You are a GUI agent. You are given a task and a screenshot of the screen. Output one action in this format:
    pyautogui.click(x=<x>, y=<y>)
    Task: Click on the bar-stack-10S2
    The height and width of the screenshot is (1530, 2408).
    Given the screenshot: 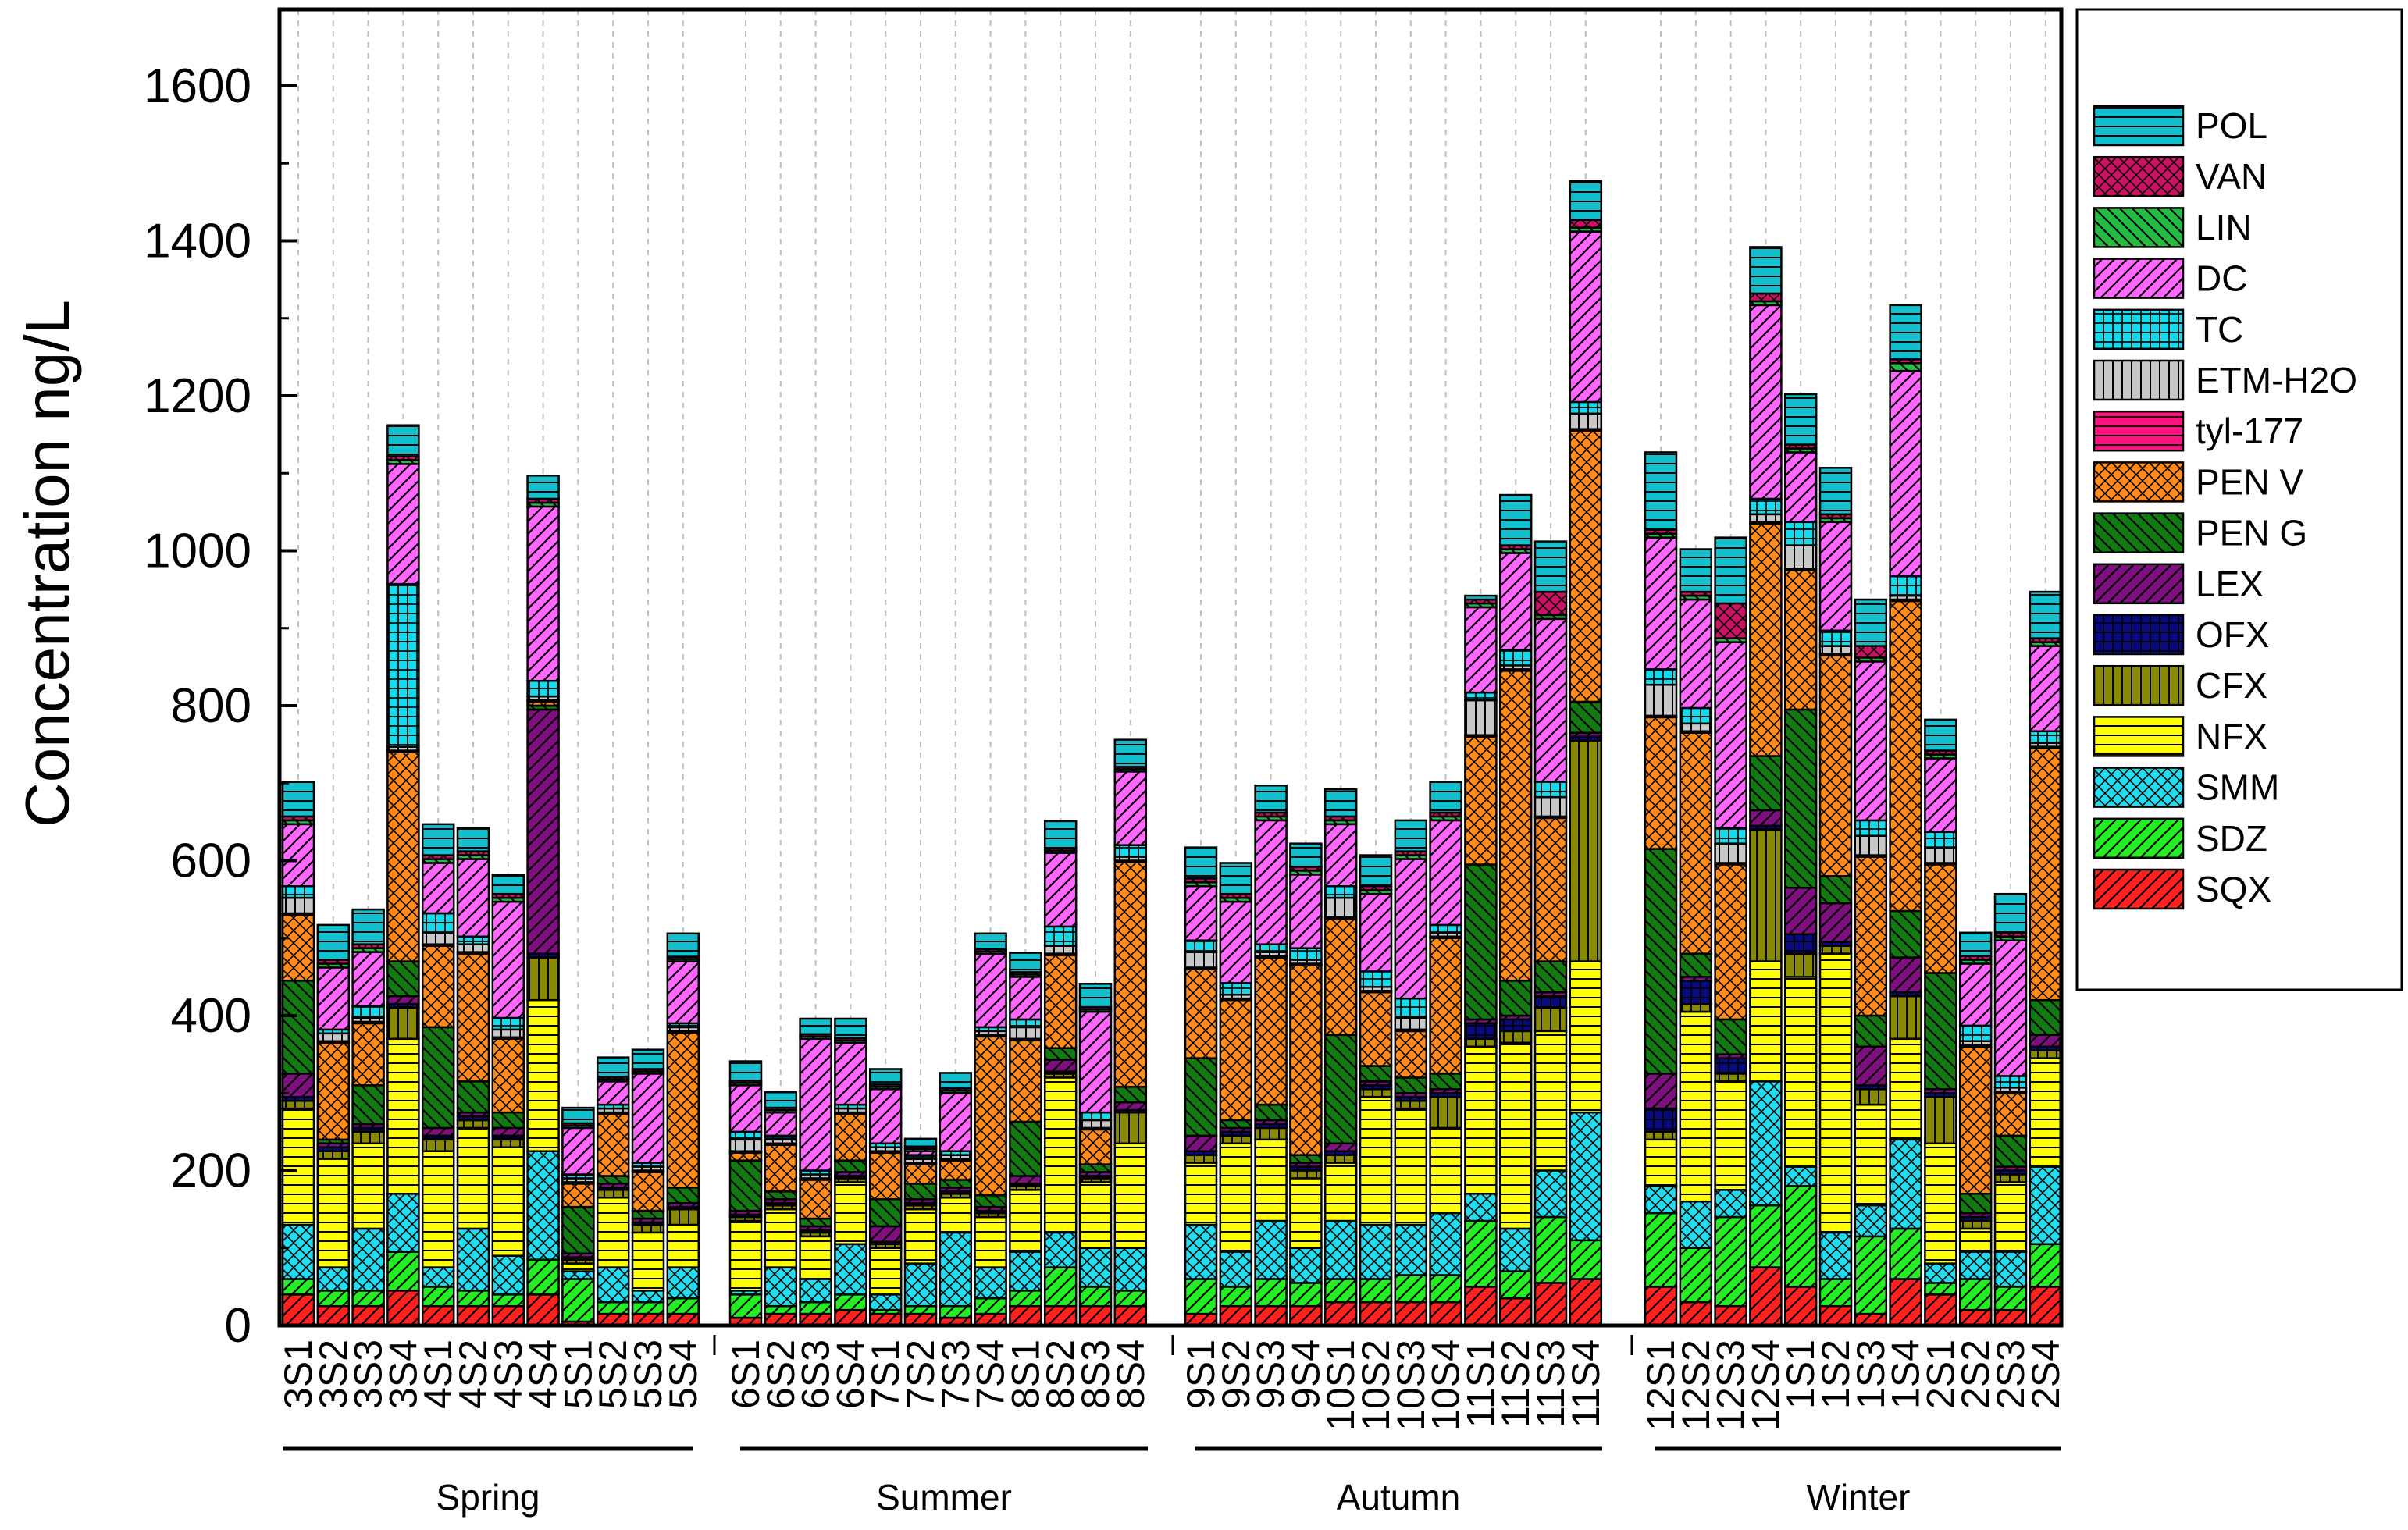 What is the action you would take?
    pyautogui.click(x=1376, y=1090)
    